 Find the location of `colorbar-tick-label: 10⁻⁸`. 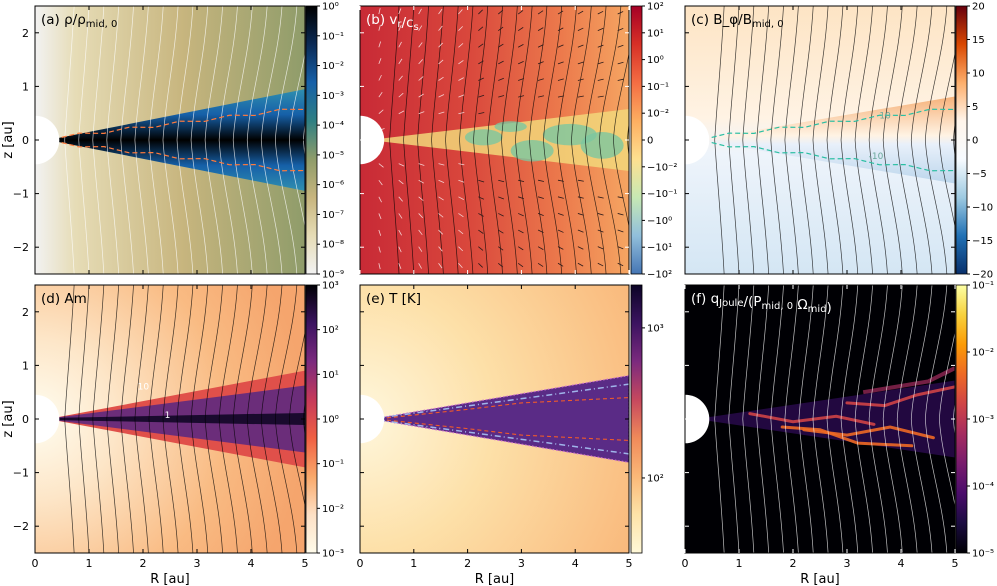

colorbar-tick-label: 10⁻⁸ is located at coordinates (333, 245).